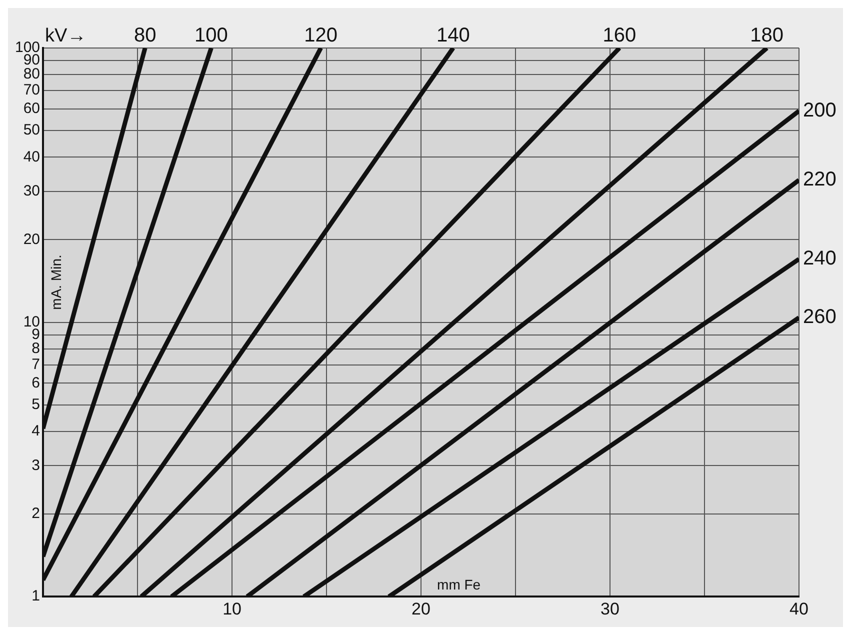 This screenshot has height=635, width=851. Describe the element at coordinates (36, 465) in the screenshot. I see `y-tick-label: 3` at that location.